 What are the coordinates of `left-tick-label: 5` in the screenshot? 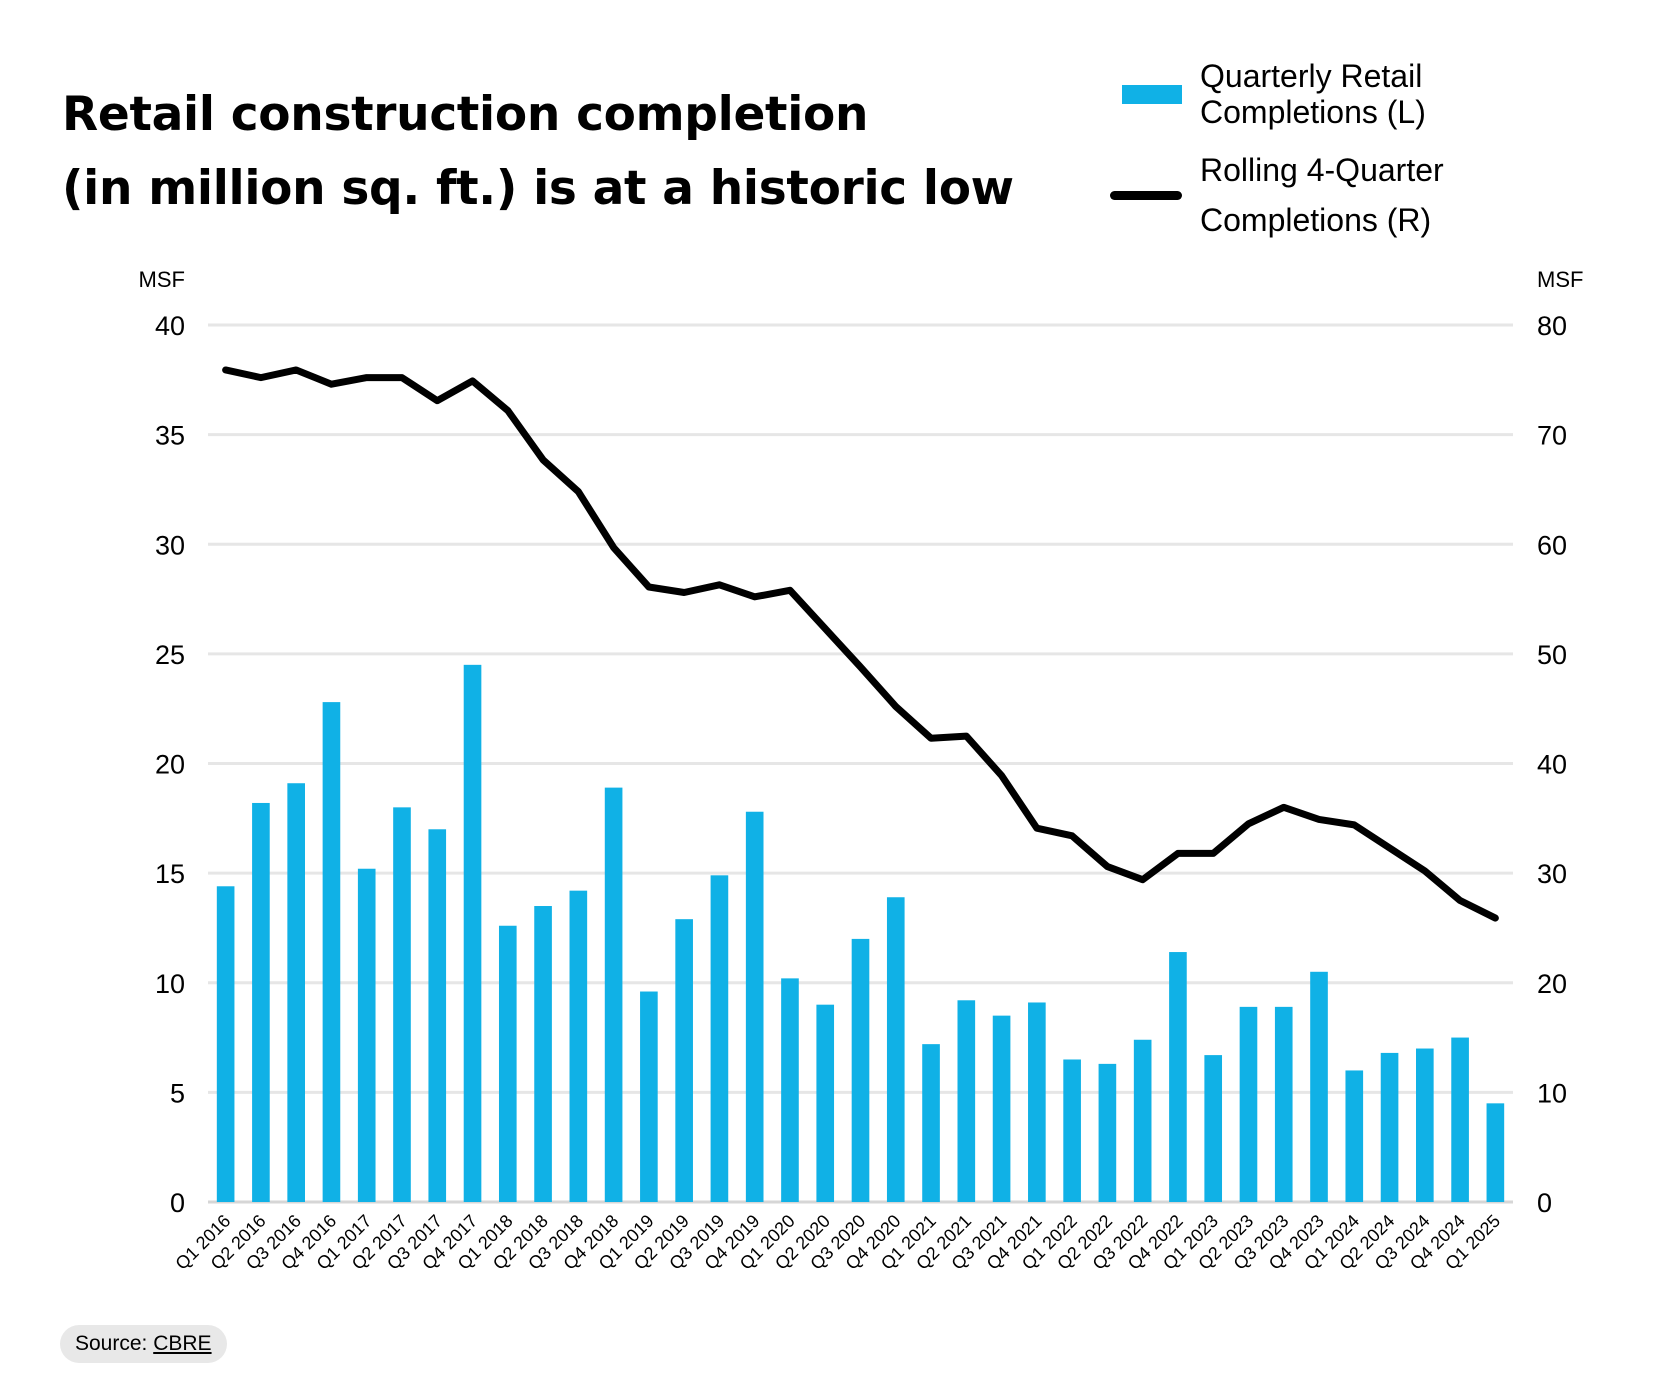 It's located at (177, 1093).